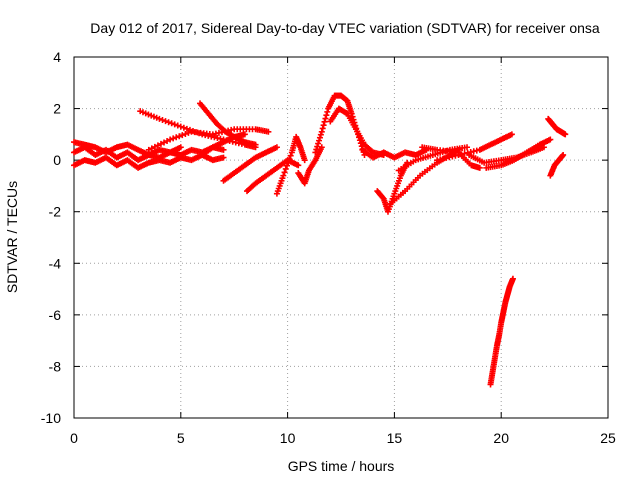  What do you see at coordinates (608, 438) in the screenshot?
I see `x-tick-label: 25` at bounding box center [608, 438].